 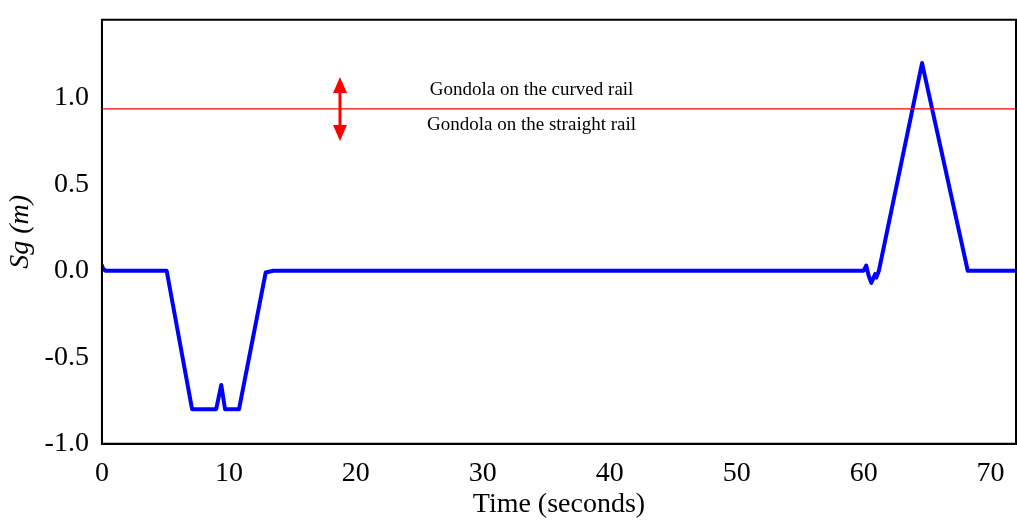 I want to click on x-axis-title: Time (seconds), so click(x=559, y=502).